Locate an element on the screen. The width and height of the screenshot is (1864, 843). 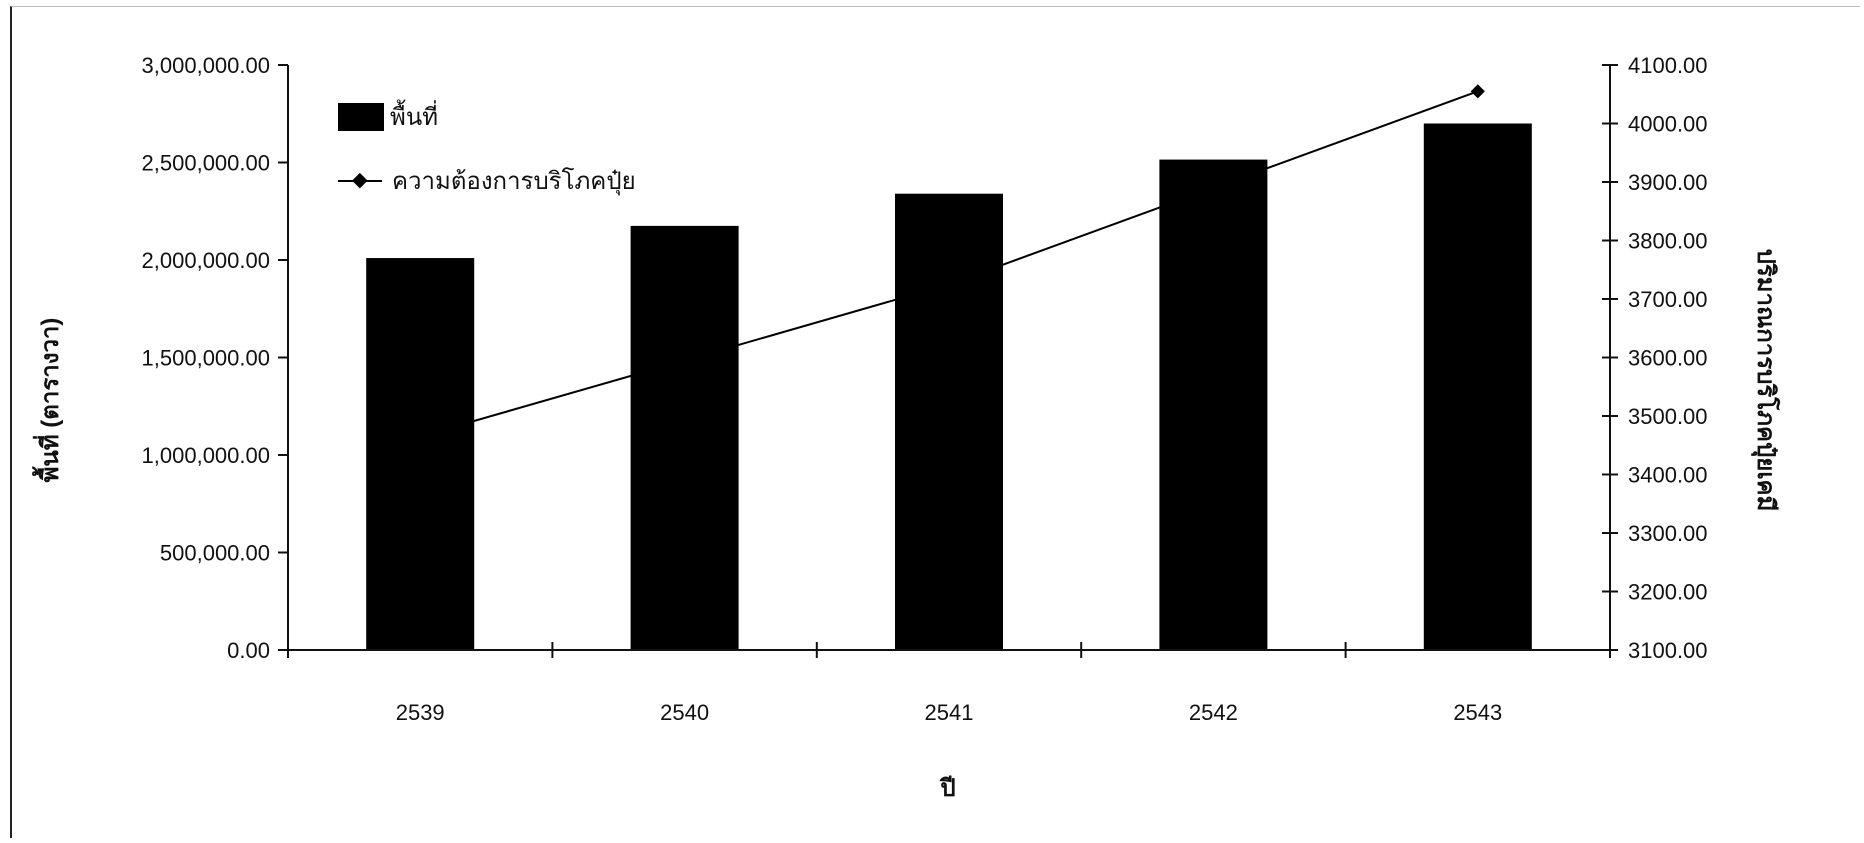
y-right-tick-label: 4100.00 is located at coordinates (1668, 65).